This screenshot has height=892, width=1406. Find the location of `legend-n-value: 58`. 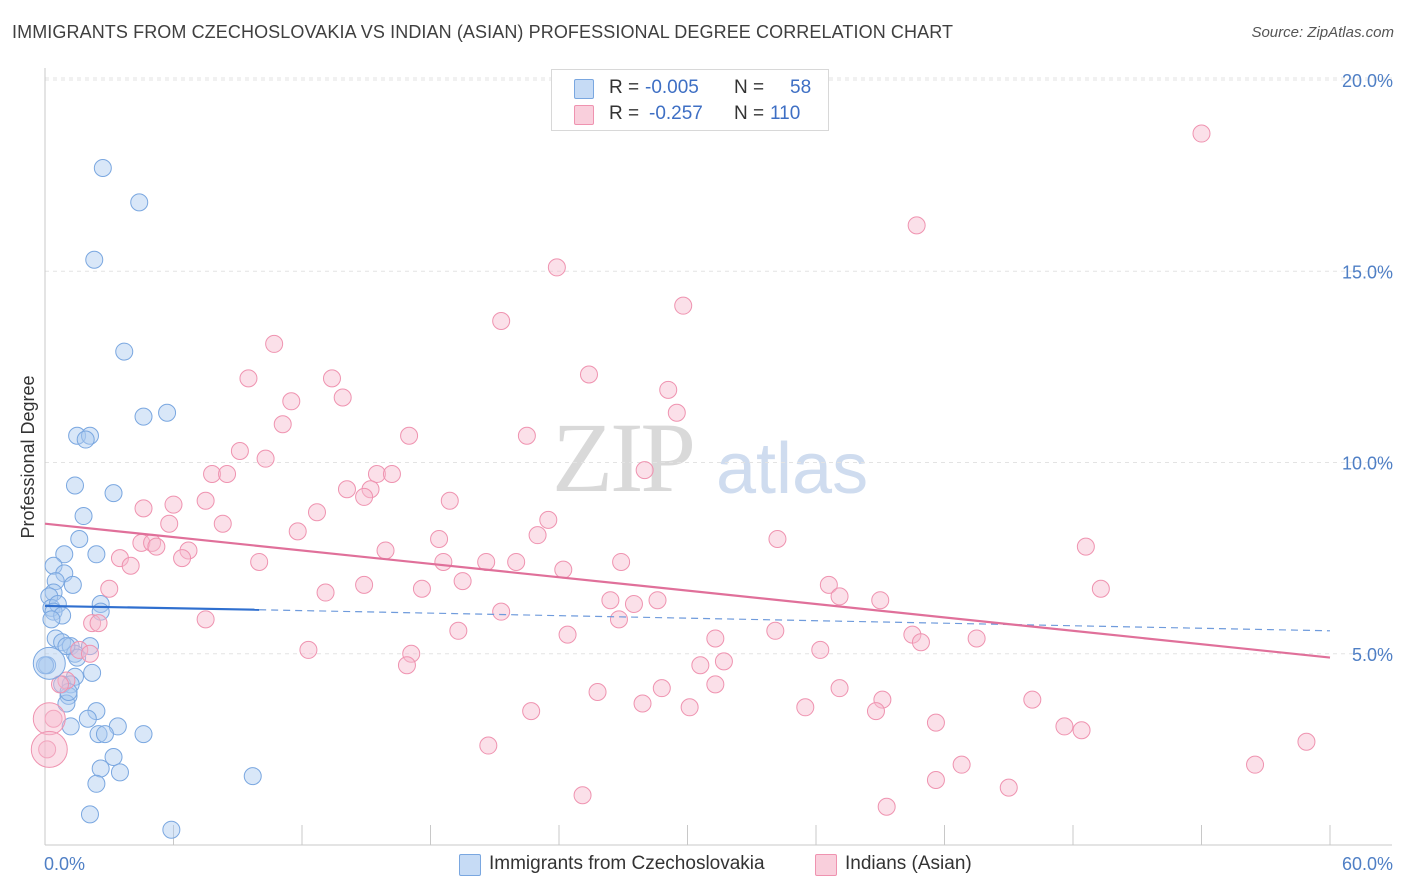

legend-n-value: 58 is located at coordinates (801, 87).